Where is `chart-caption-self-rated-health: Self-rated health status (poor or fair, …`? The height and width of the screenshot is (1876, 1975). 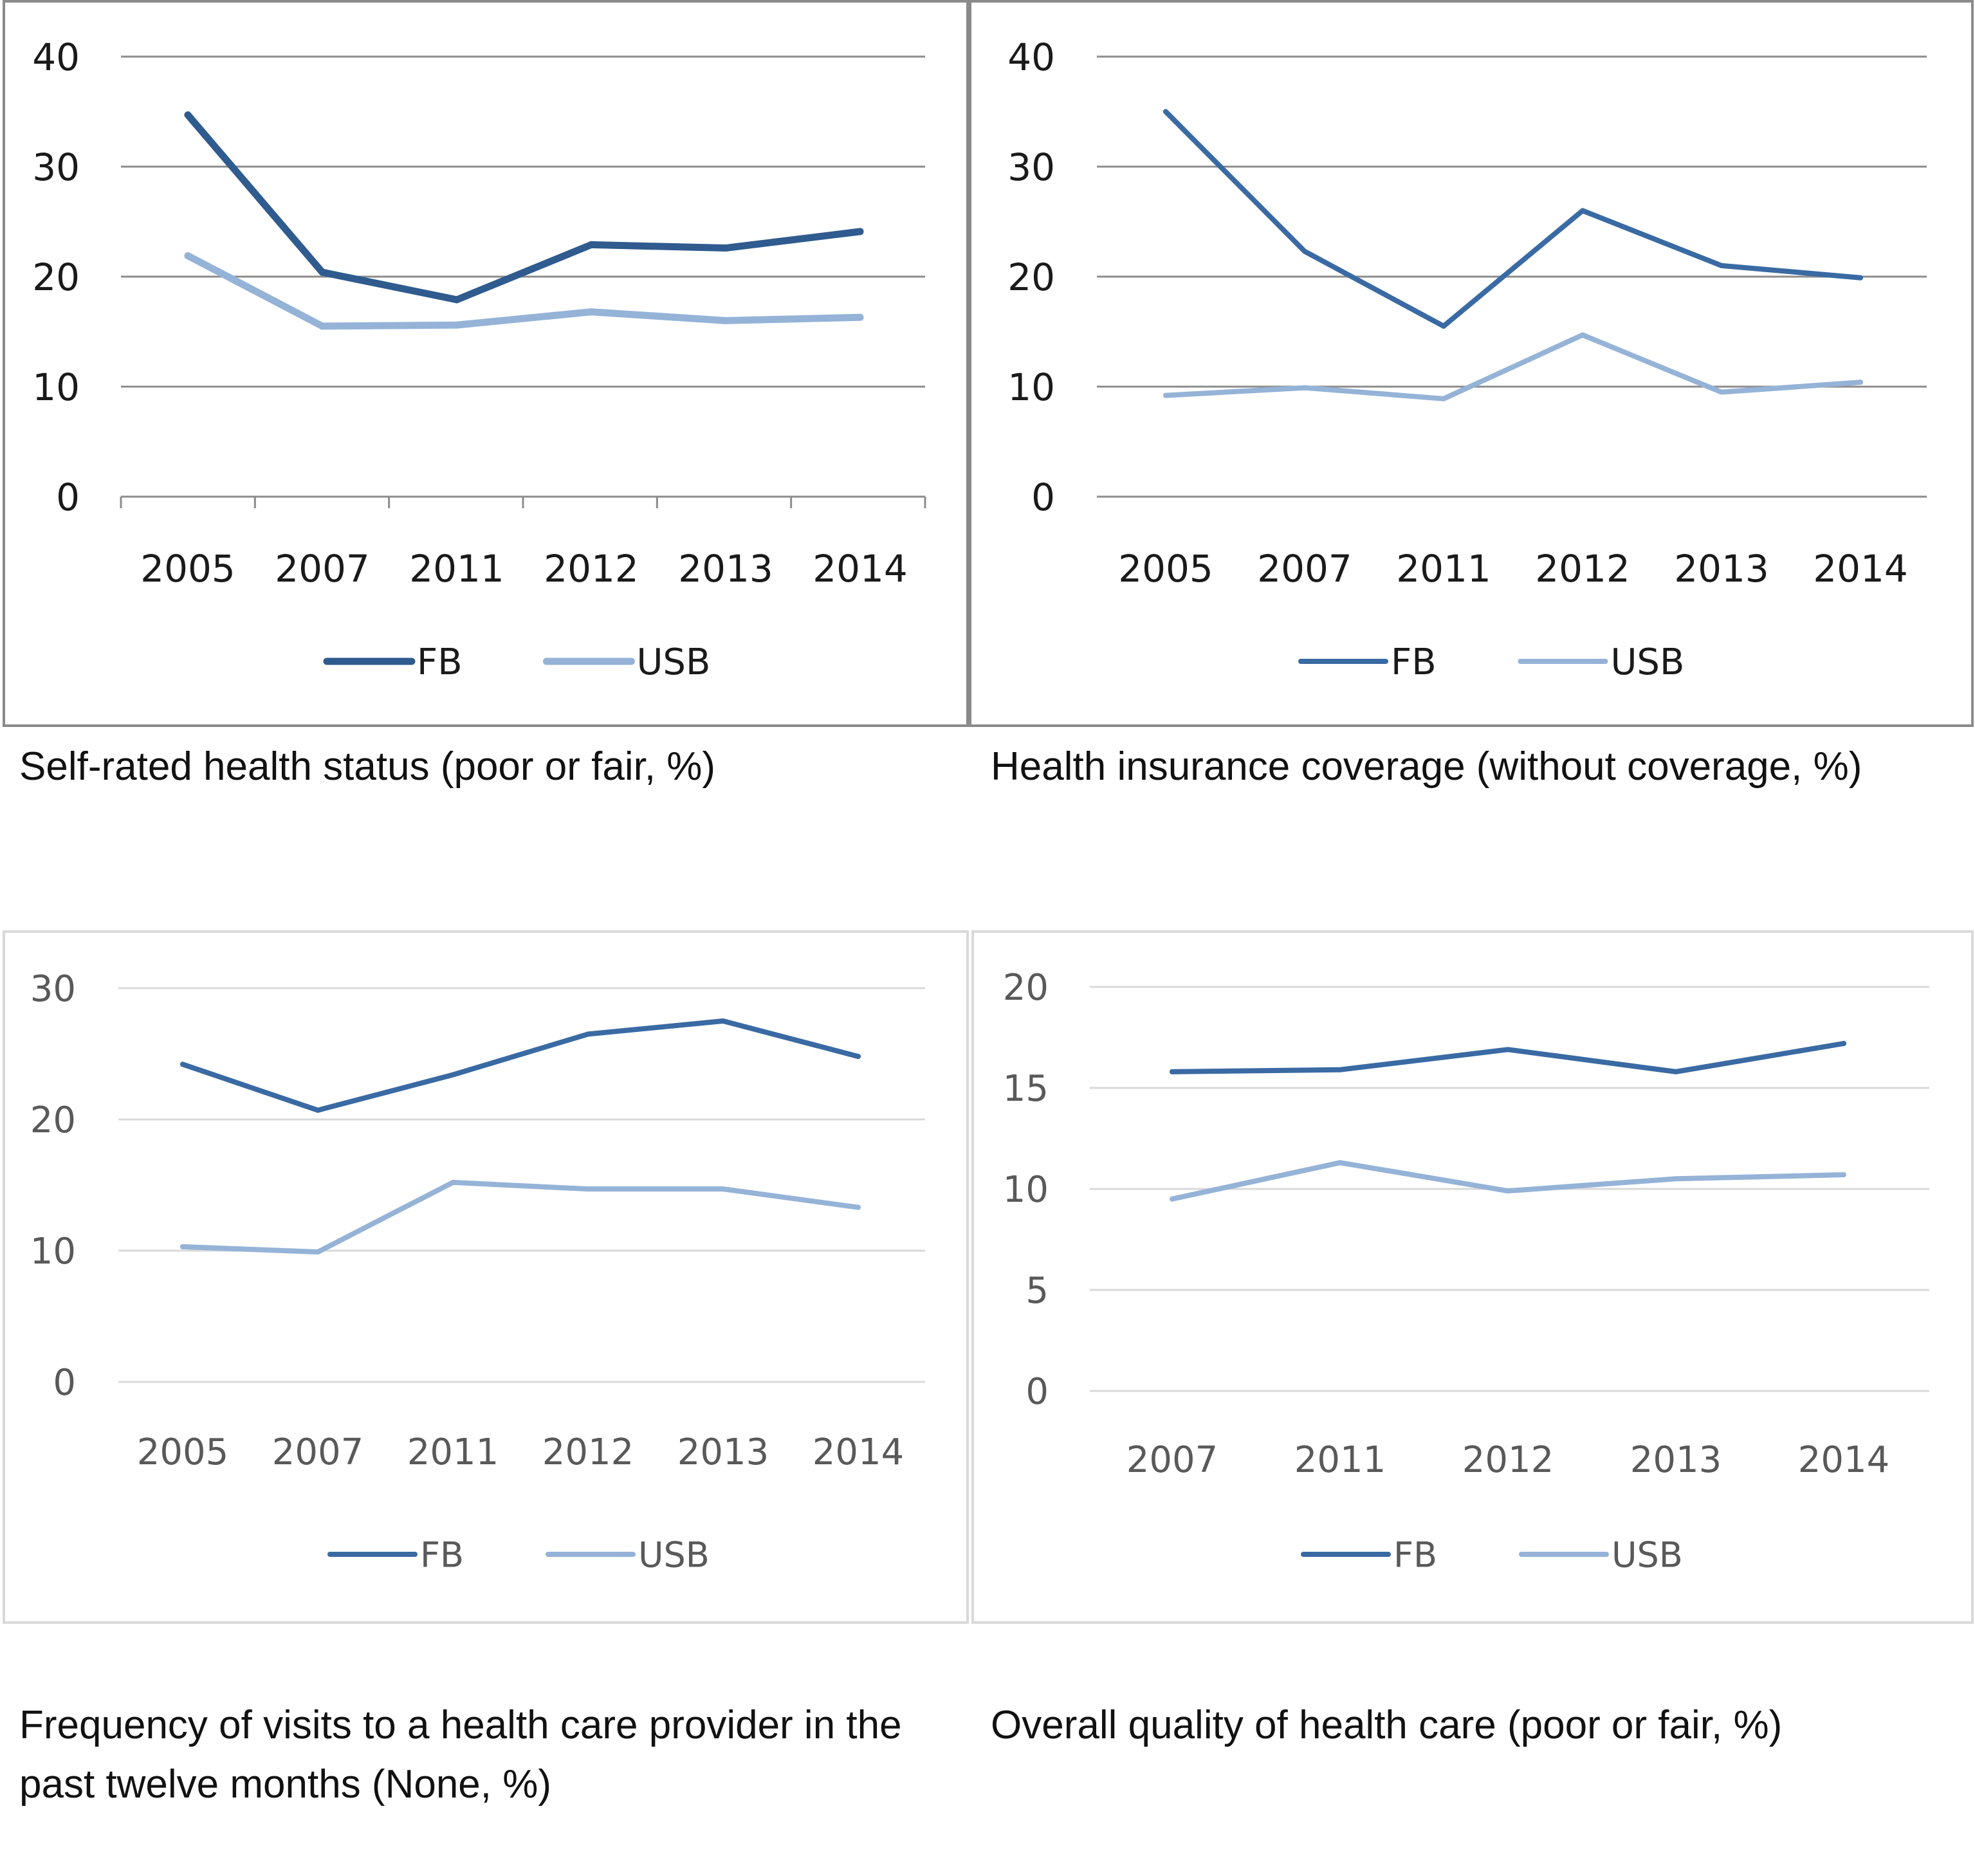 chart-caption-self-rated-health: Self-rated health status (poor or fair, … is located at coordinates (367, 766).